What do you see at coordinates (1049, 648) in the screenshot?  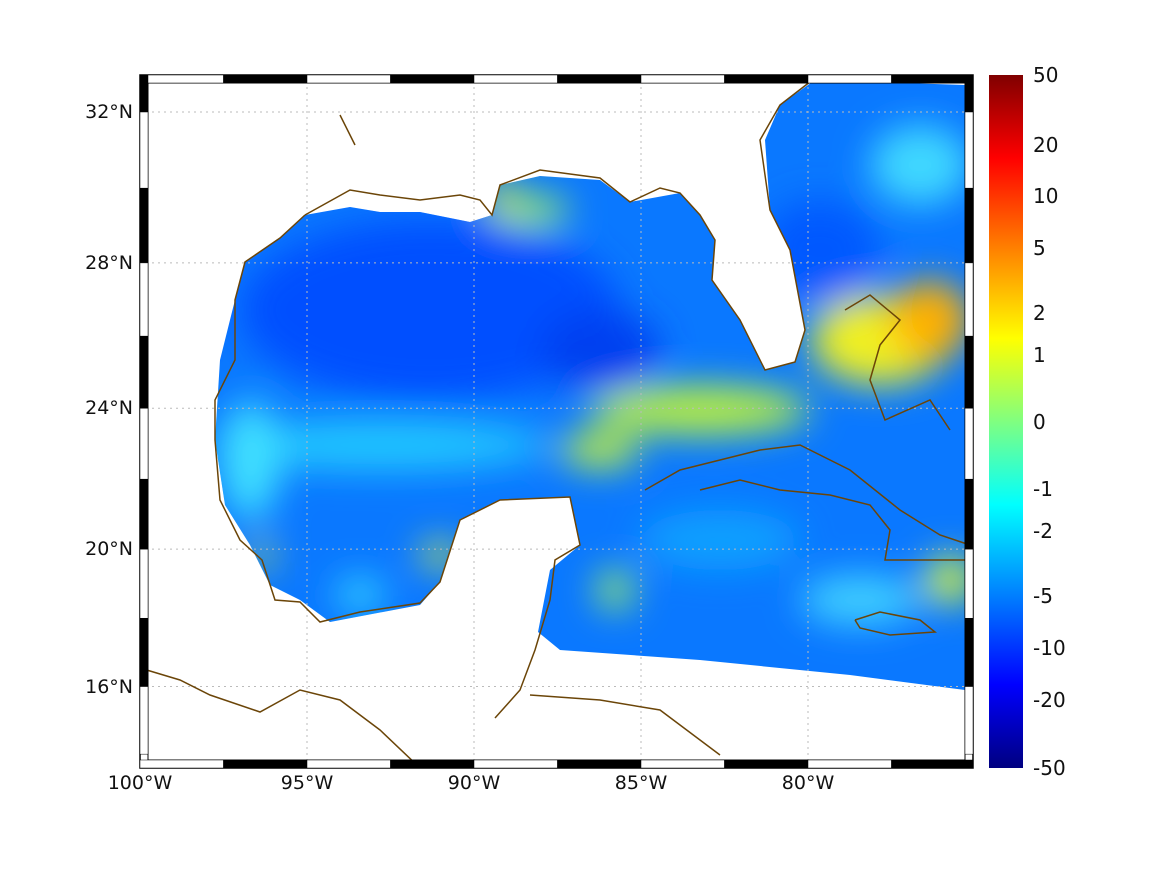 I see `colorbar-tick-label: -10` at bounding box center [1049, 648].